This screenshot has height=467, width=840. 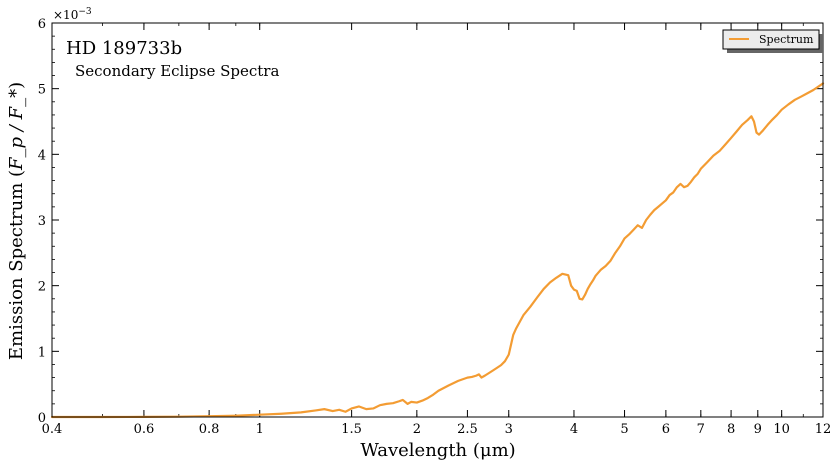 What do you see at coordinates (177, 71) in the screenshot?
I see `chart-subtitle: Secondary Eclipse Spectra` at bounding box center [177, 71].